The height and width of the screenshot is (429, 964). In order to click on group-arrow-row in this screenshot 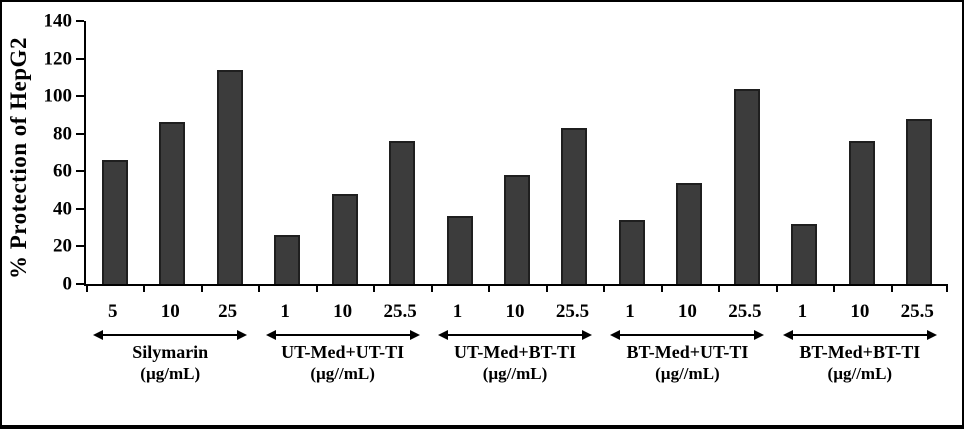, I will do `click(515, 334)`.